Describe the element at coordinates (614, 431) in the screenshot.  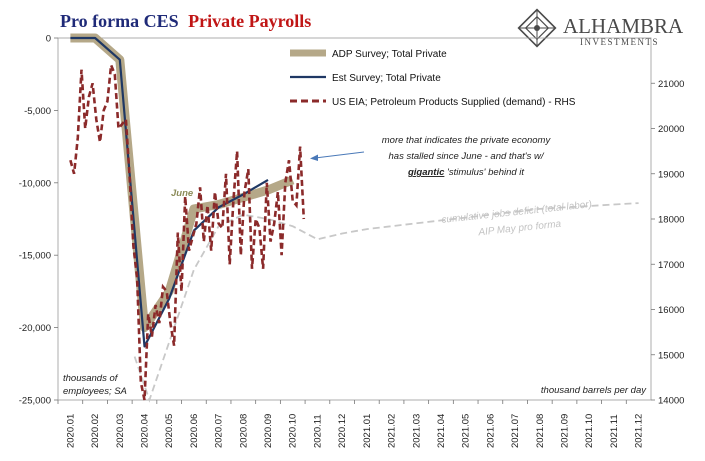
I see `x-axis-tick-label: 2021.11` at that location.